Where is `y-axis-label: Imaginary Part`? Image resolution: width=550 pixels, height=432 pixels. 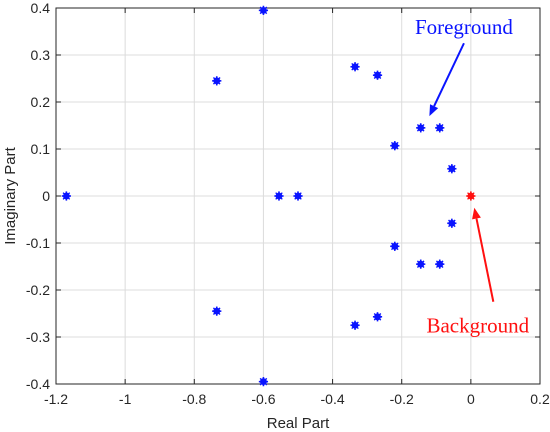 y-axis-label: Imaginary Part is located at coordinates (10, 195).